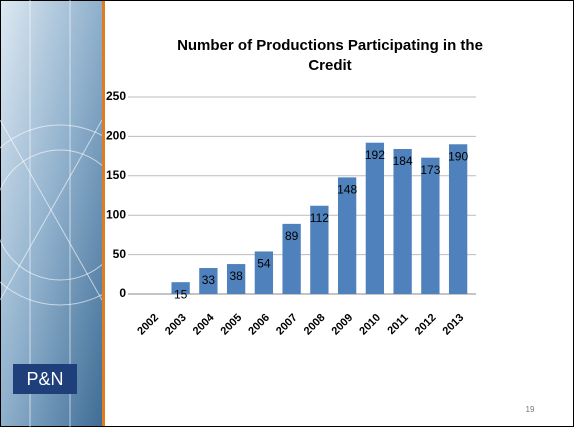 This screenshot has width=574, height=427. What do you see at coordinates (430, 170) in the screenshot?
I see `data-label: 173` at bounding box center [430, 170].